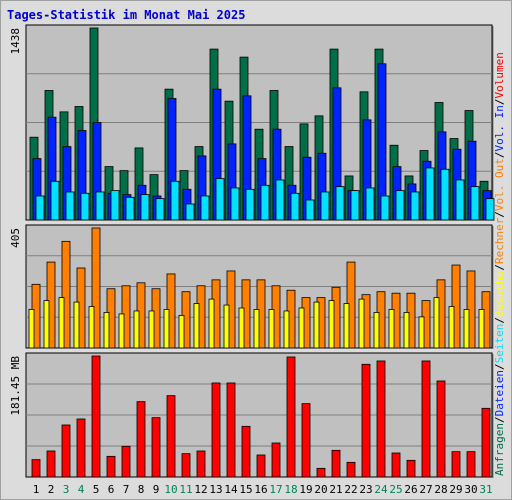  Describe the element at coordinates (36, 489) in the screenshot. I see `x-tick-label-1: 1` at that location.